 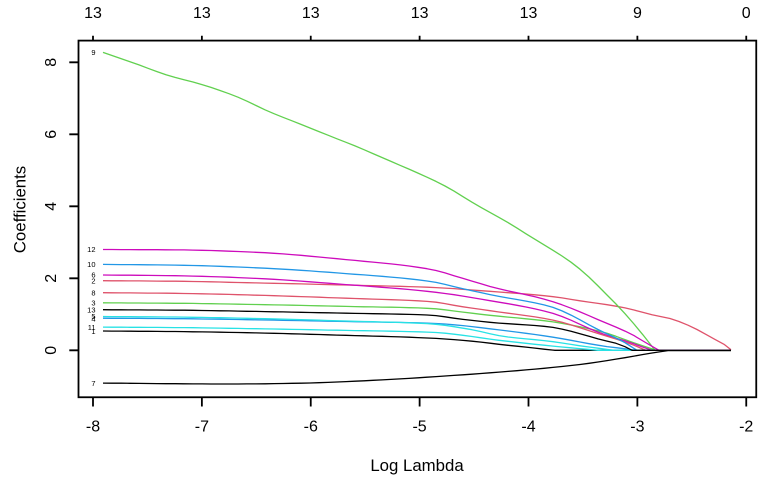 I want to click on svg-text: -6, so click(x=311, y=427).